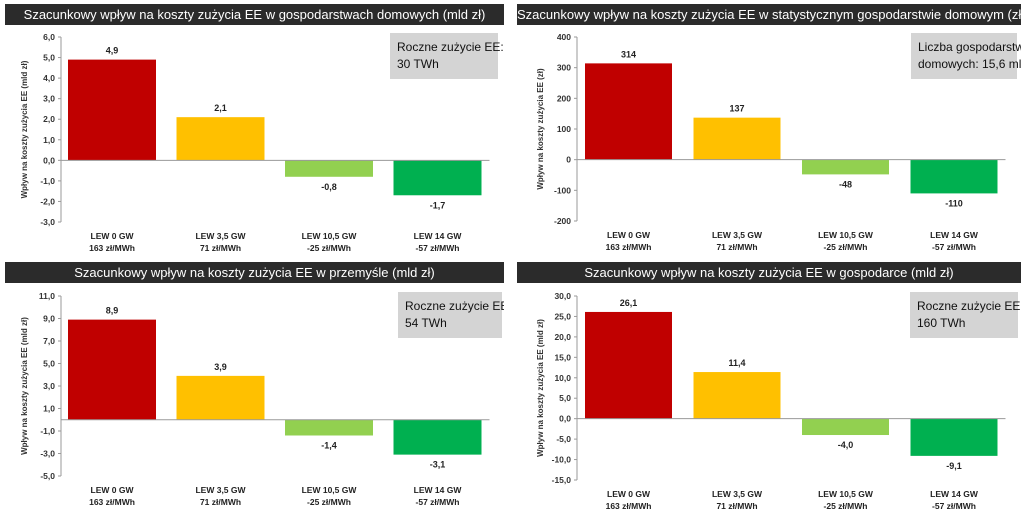 This screenshot has height=519, width=1024. I want to click on note-line: 54 TWh, so click(426, 323).